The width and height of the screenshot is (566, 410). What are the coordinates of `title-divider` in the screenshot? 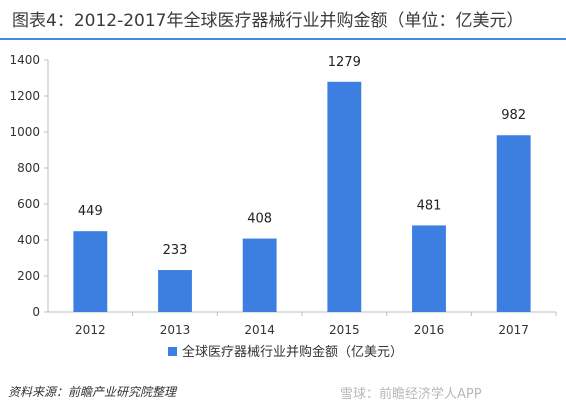 It's located at (283, 39).